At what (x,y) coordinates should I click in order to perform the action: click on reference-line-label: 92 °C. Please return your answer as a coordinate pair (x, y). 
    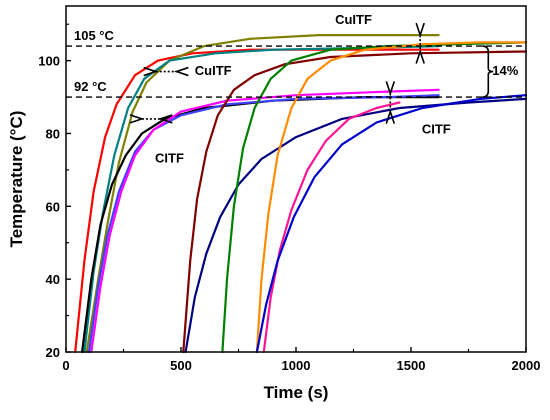
    Looking at the image, I should click on (90, 86).